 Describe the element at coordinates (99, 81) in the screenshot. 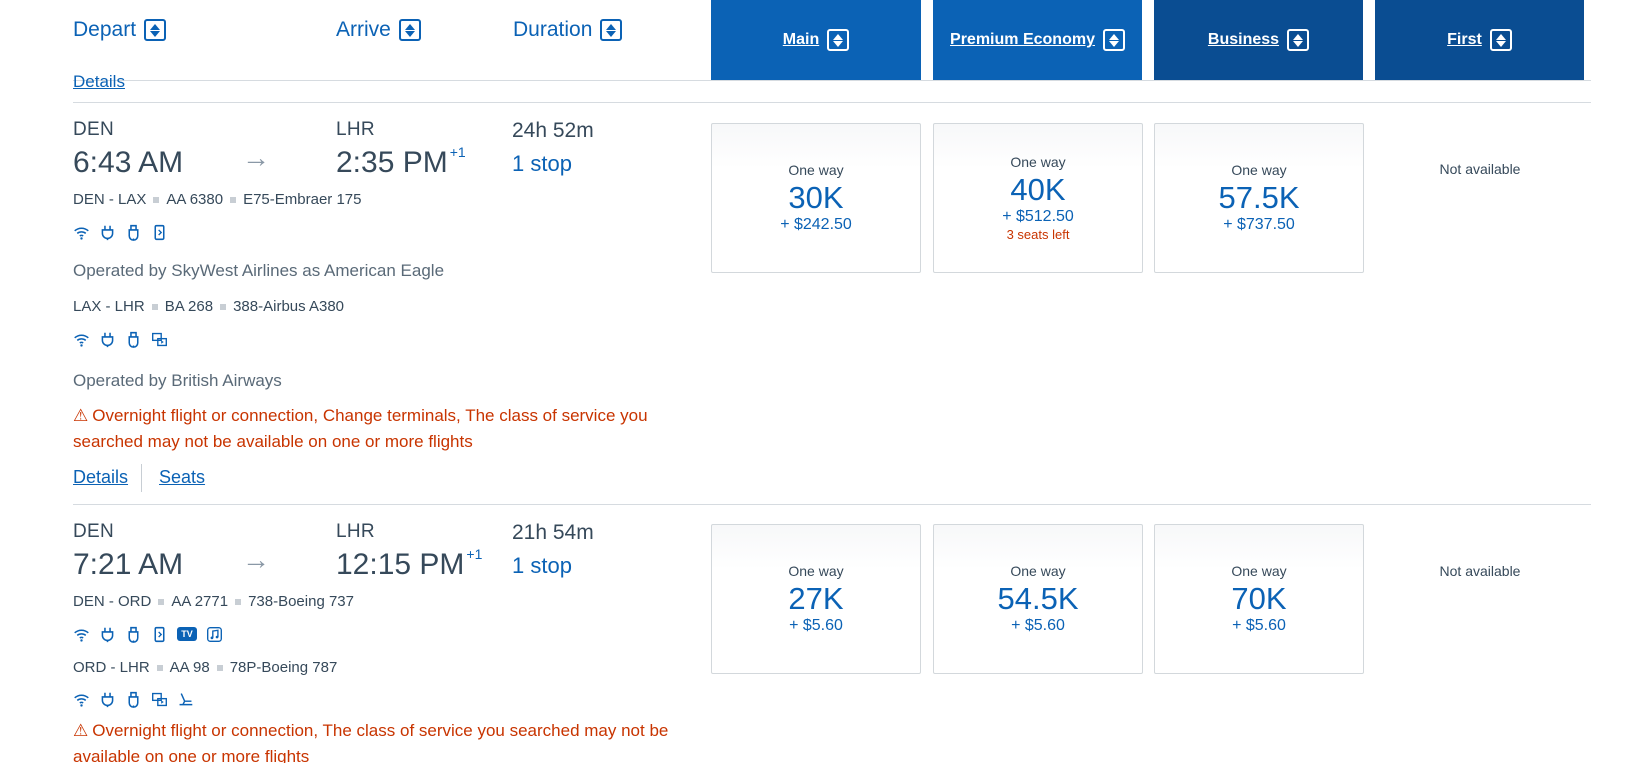

I see `details-link-previous: Details` at that location.